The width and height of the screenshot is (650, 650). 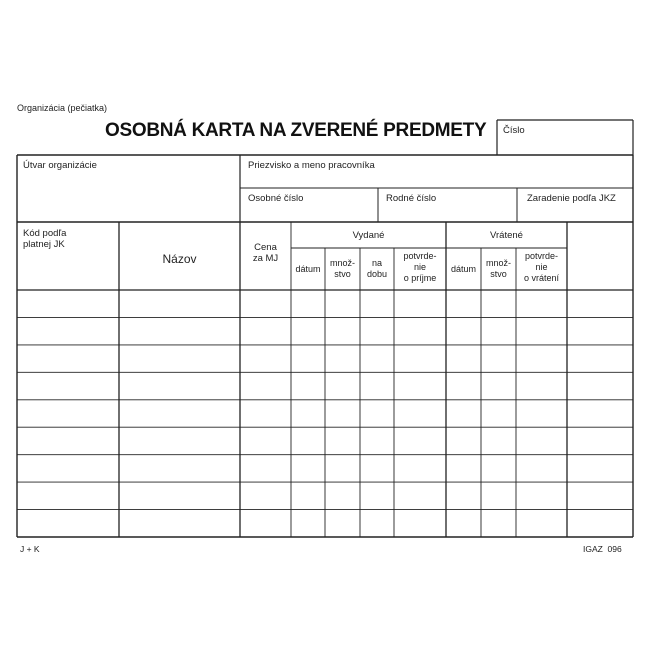 What do you see at coordinates (420, 267) in the screenshot?
I see `issued-confirm-header: potvrde-nie o príjme` at bounding box center [420, 267].